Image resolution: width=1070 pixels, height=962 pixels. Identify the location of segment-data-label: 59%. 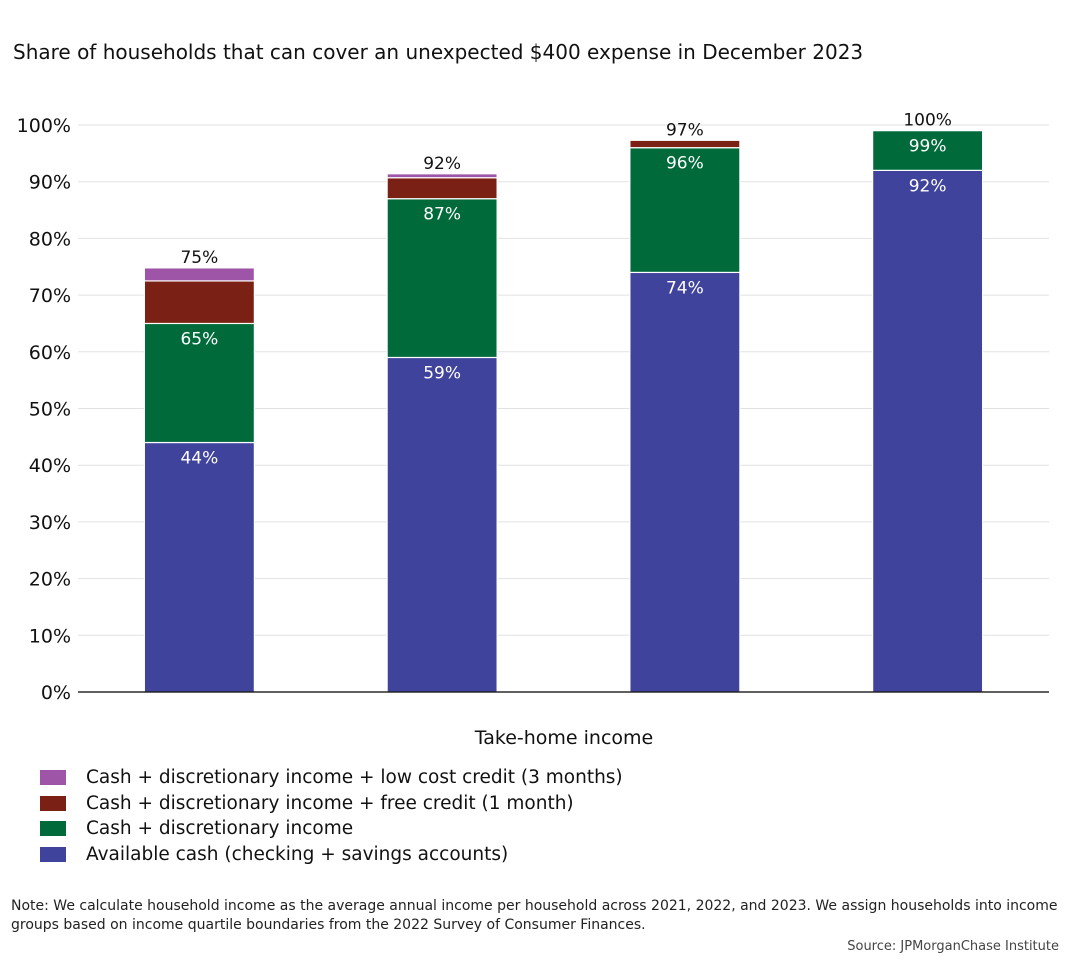
(442, 373).